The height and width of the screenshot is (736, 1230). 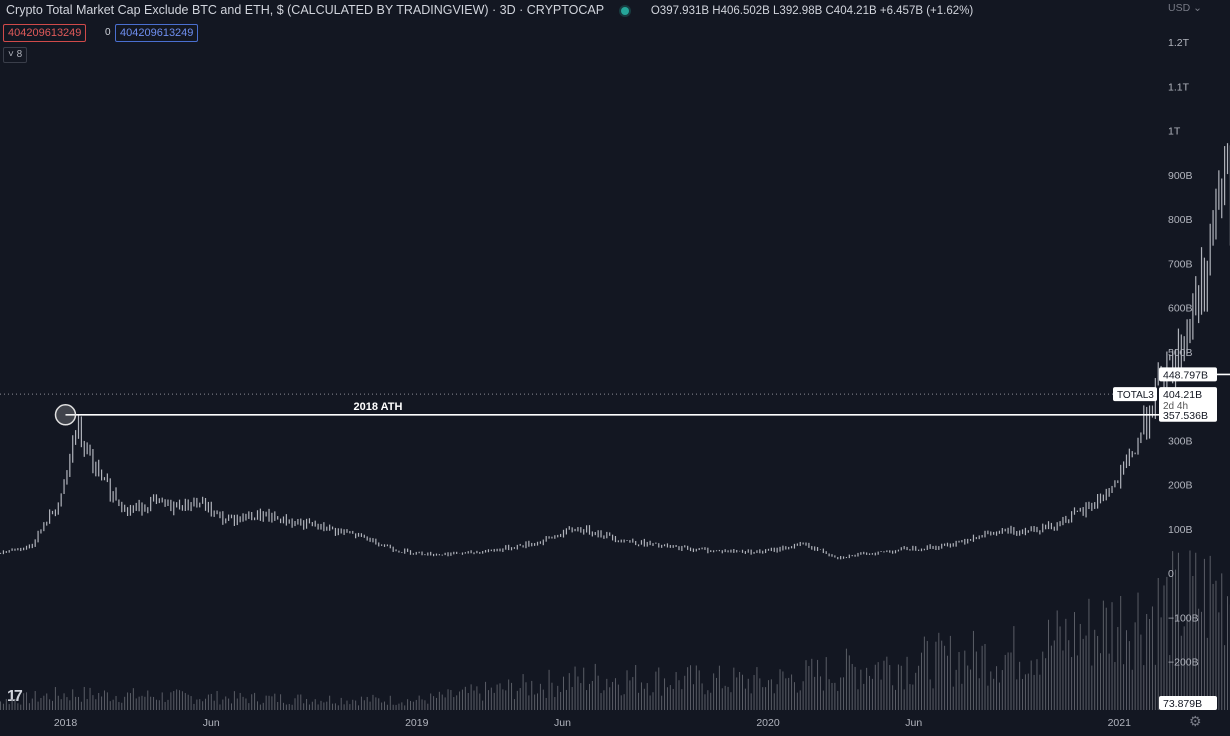 What do you see at coordinates (768, 723) in the screenshot?
I see `x-tick-label: 2020` at bounding box center [768, 723].